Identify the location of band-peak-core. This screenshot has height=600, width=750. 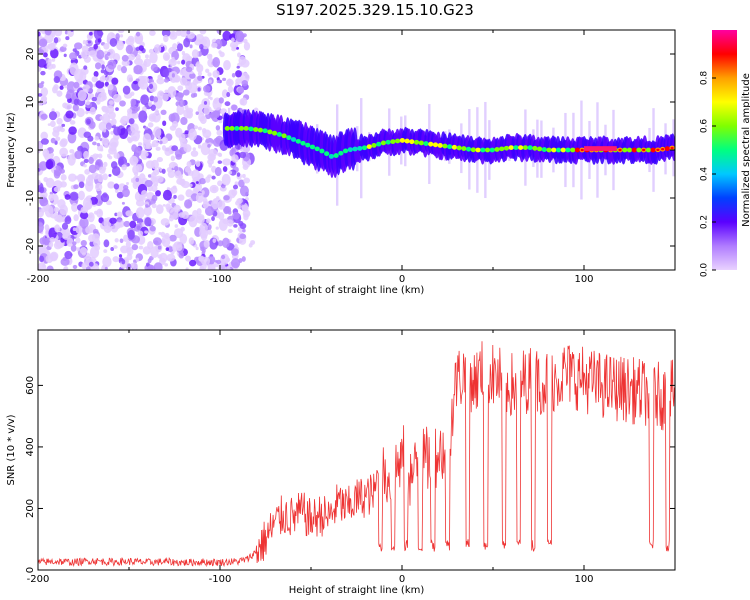
(658, 150).